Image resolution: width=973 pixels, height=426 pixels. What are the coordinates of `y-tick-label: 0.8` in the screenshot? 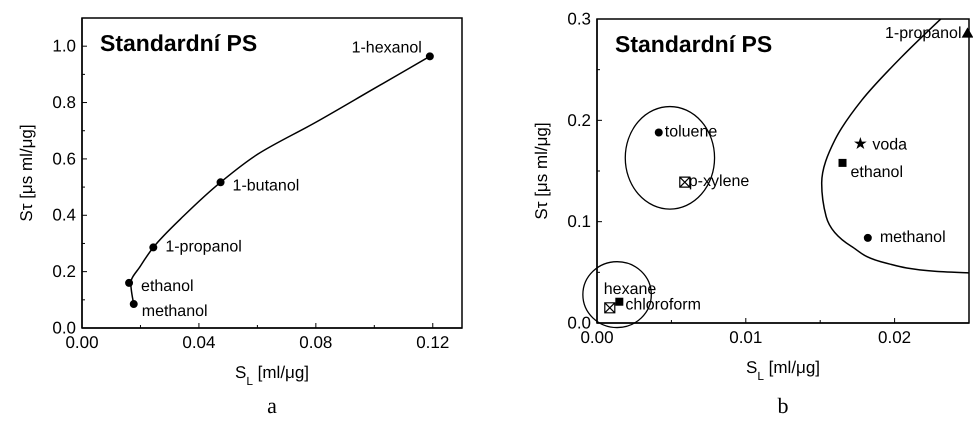 It's located at (64, 102).